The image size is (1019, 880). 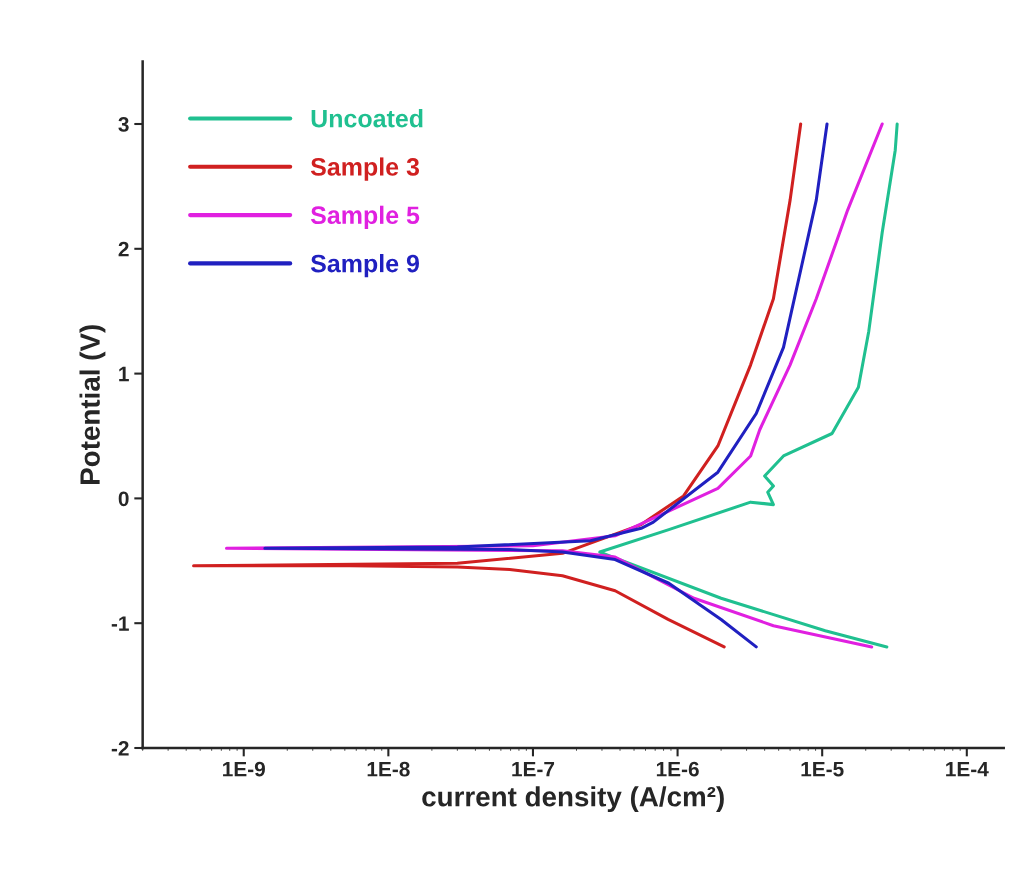 I want to click on legend-label: Uncoated, so click(x=367, y=118).